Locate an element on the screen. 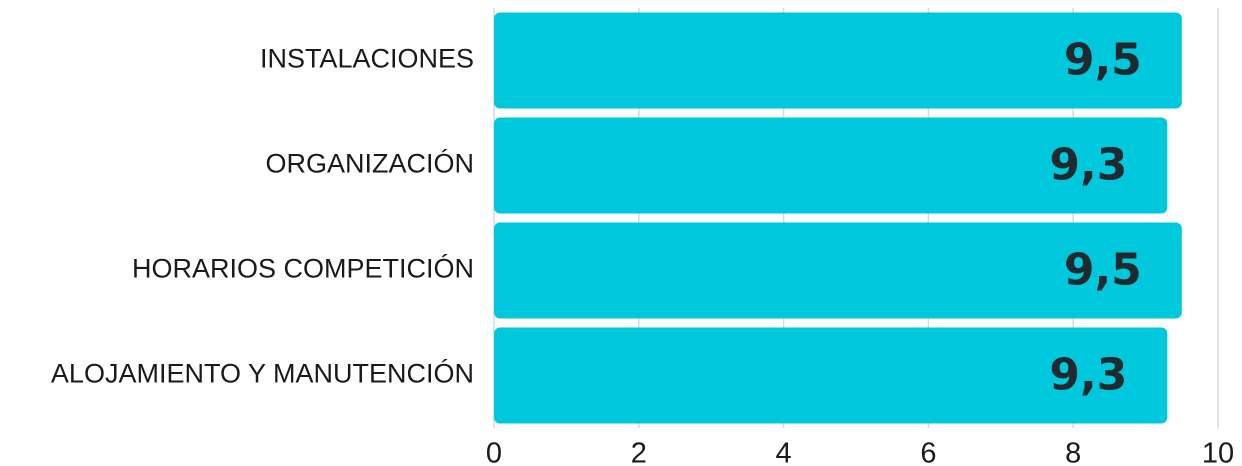 The width and height of the screenshot is (1242, 466). value-label-1: 9,5 is located at coordinates (1103, 60).